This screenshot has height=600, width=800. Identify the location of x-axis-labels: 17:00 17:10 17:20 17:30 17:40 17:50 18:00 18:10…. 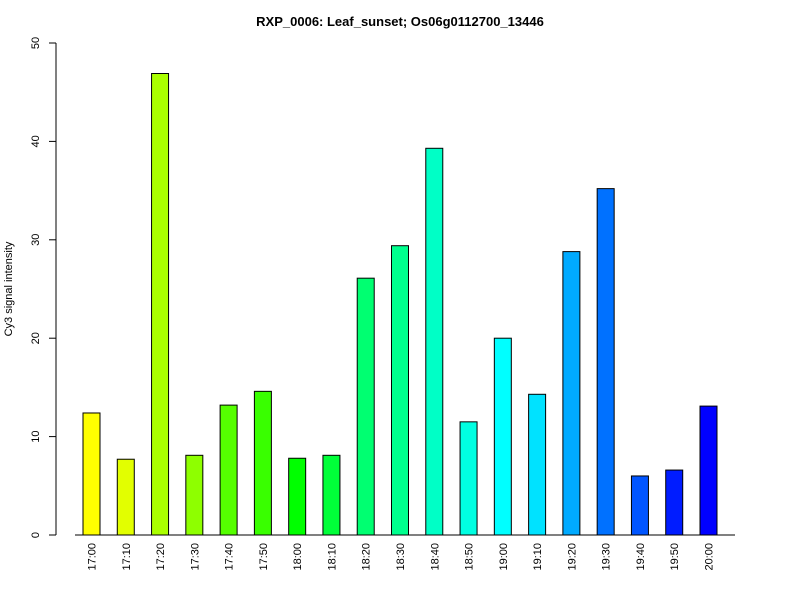
(401, 557).